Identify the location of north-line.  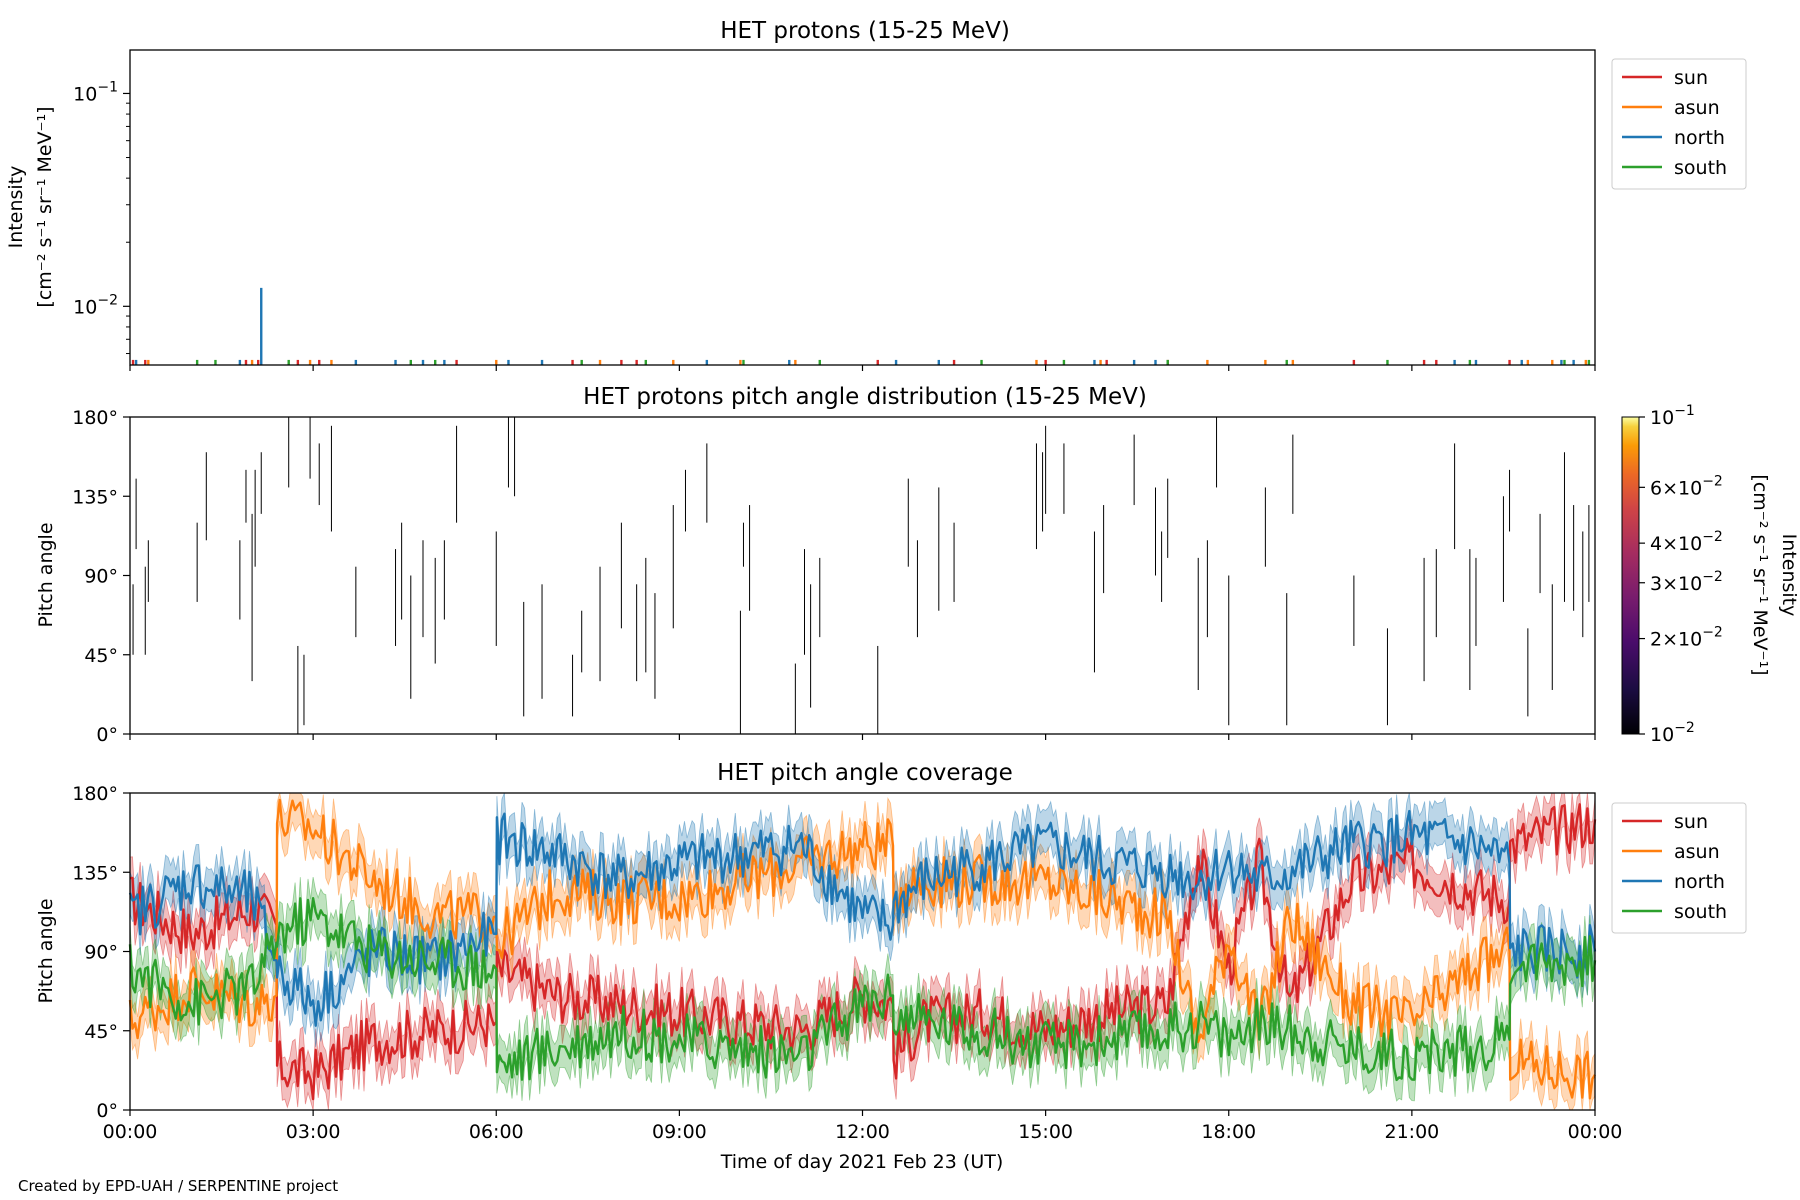
(862, 918).